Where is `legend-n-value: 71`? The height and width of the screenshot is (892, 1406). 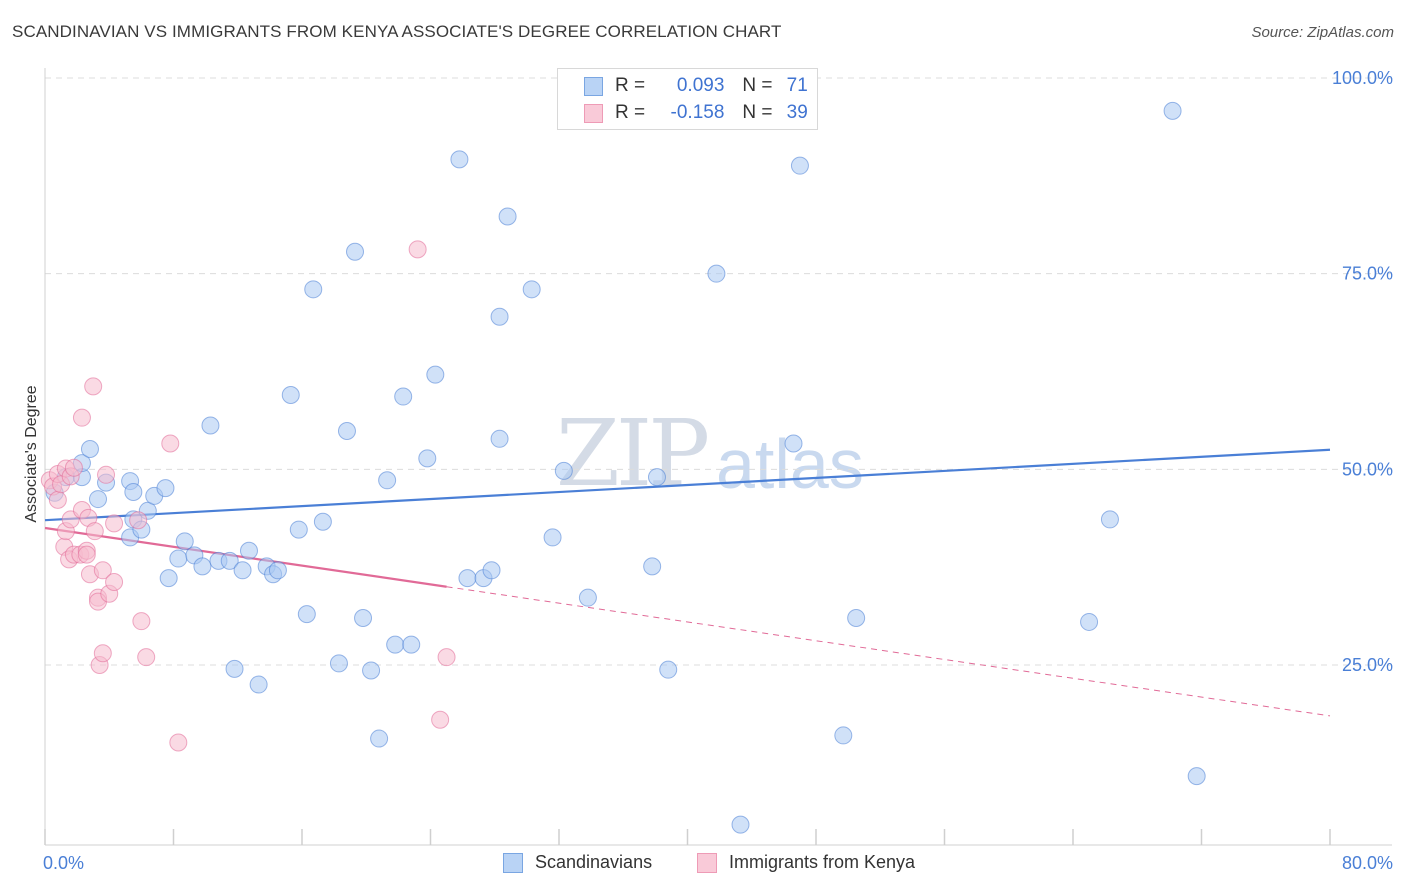 legend-n-value: 71 is located at coordinates (797, 85).